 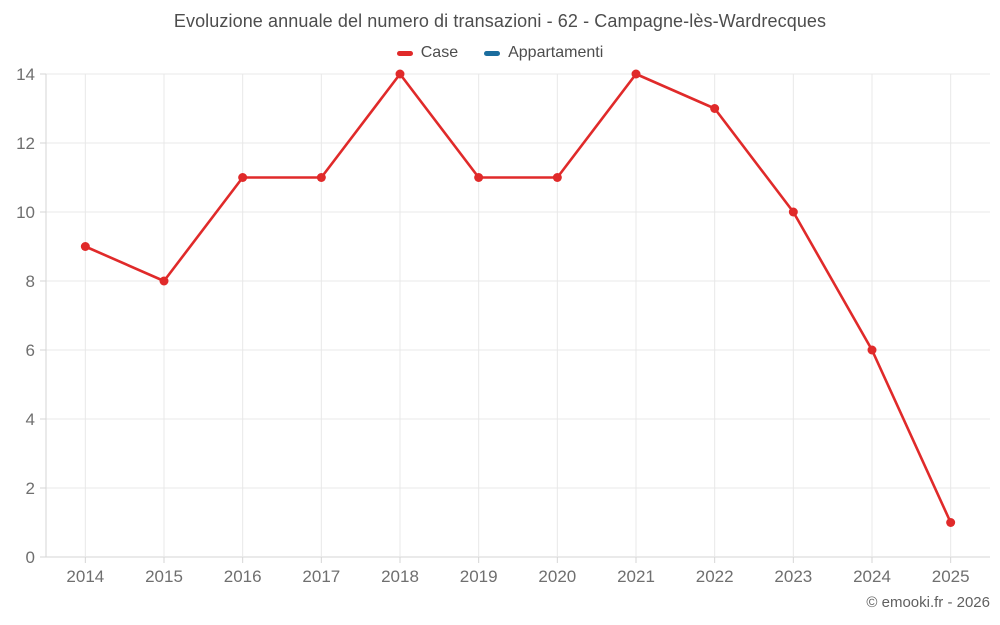 What do you see at coordinates (243, 177) in the screenshot?
I see `data-point-case-2016` at bounding box center [243, 177].